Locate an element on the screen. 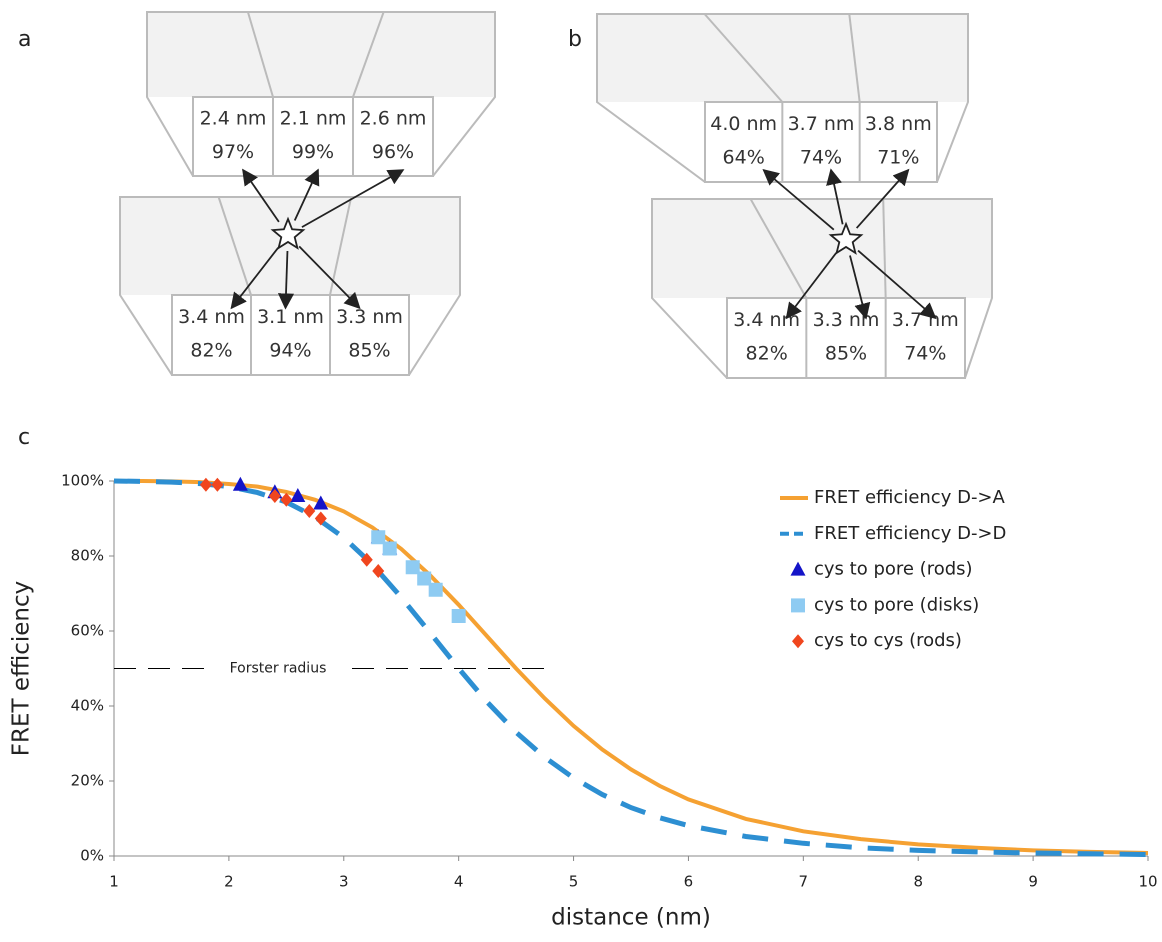 The height and width of the screenshot is (942, 1162). cell-distance: 2.4 nm is located at coordinates (233, 119).